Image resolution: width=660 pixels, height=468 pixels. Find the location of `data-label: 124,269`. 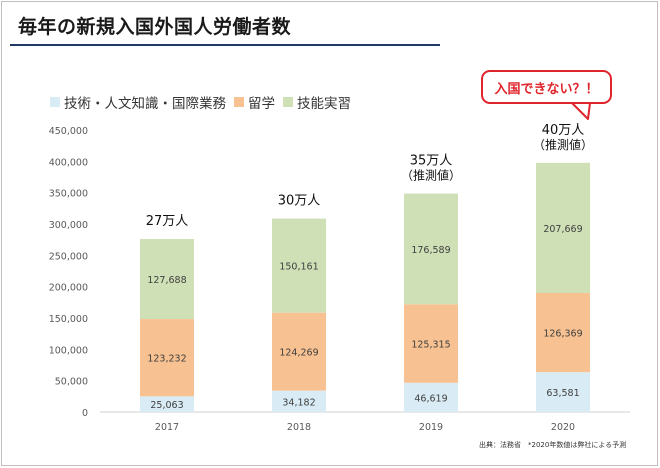

data-label: 124,269 is located at coordinates (298, 353).